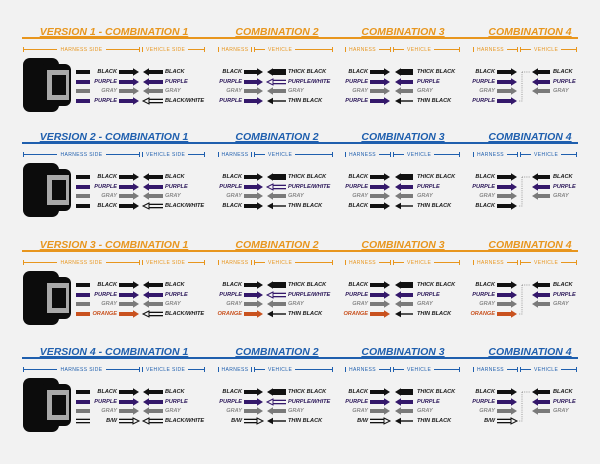 This screenshot has width=600, height=464. Describe the element at coordinates (277, 137) in the screenshot. I see `combination-title: COMBINATION 2` at that location.